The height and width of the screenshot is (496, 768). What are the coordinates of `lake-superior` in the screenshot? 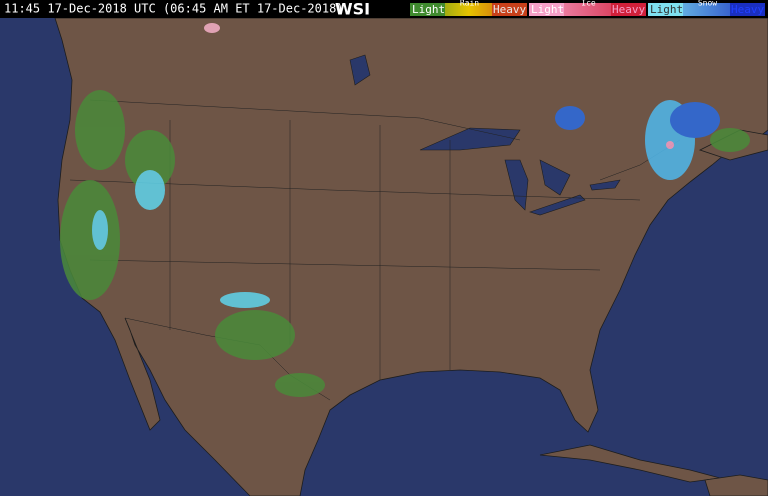 It's located at (470, 139).